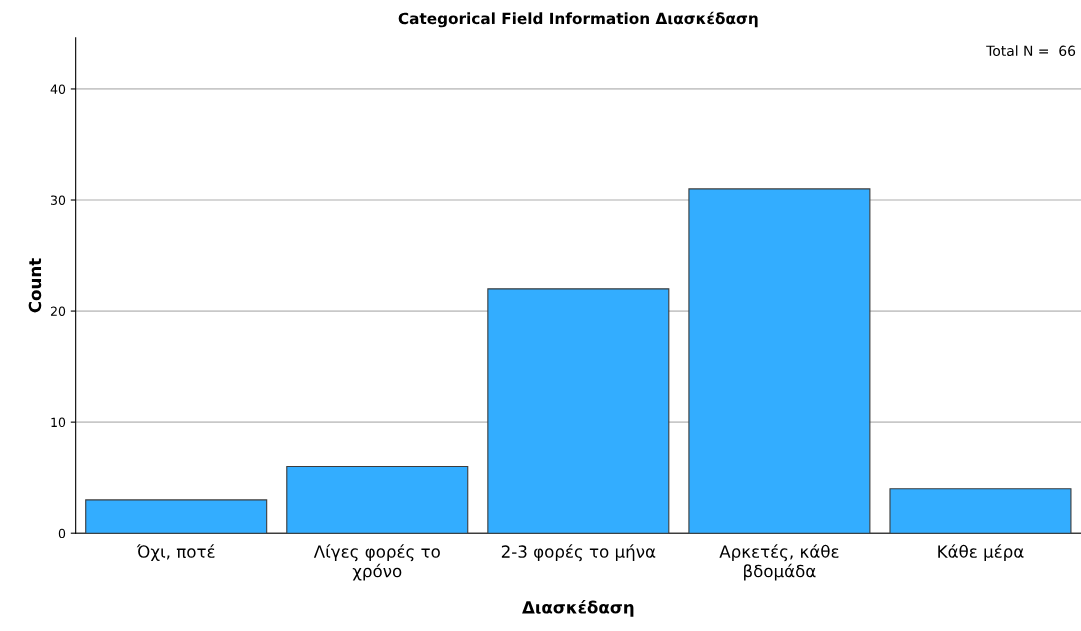 The image size is (1081, 631). Describe the element at coordinates (58, 200) in the screenshot. I see `y-tick-label: 30` at that location.